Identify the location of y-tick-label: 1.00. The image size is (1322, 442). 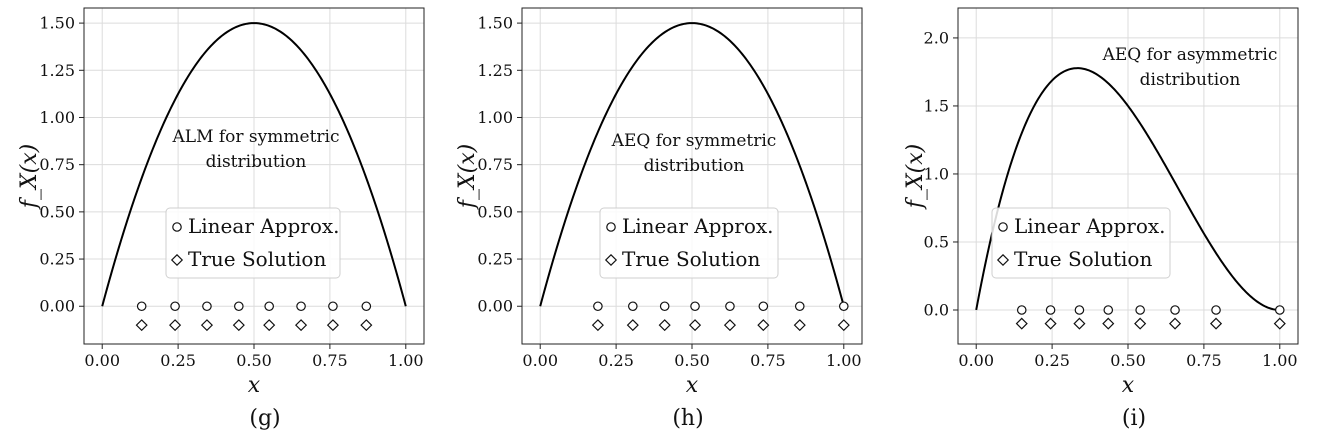
(495, 117).